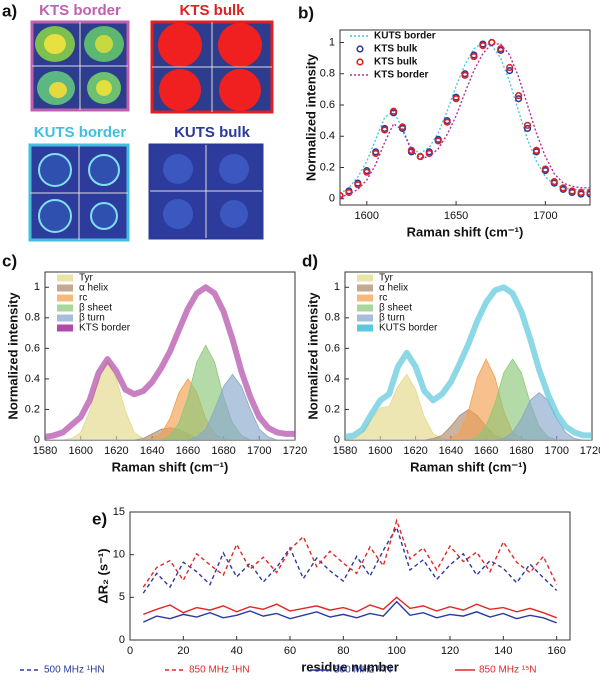 This screenshot has height=681, width=600. I want to click on x-axis-label: Raman shift (cm⁻¹), so click(468, 466).